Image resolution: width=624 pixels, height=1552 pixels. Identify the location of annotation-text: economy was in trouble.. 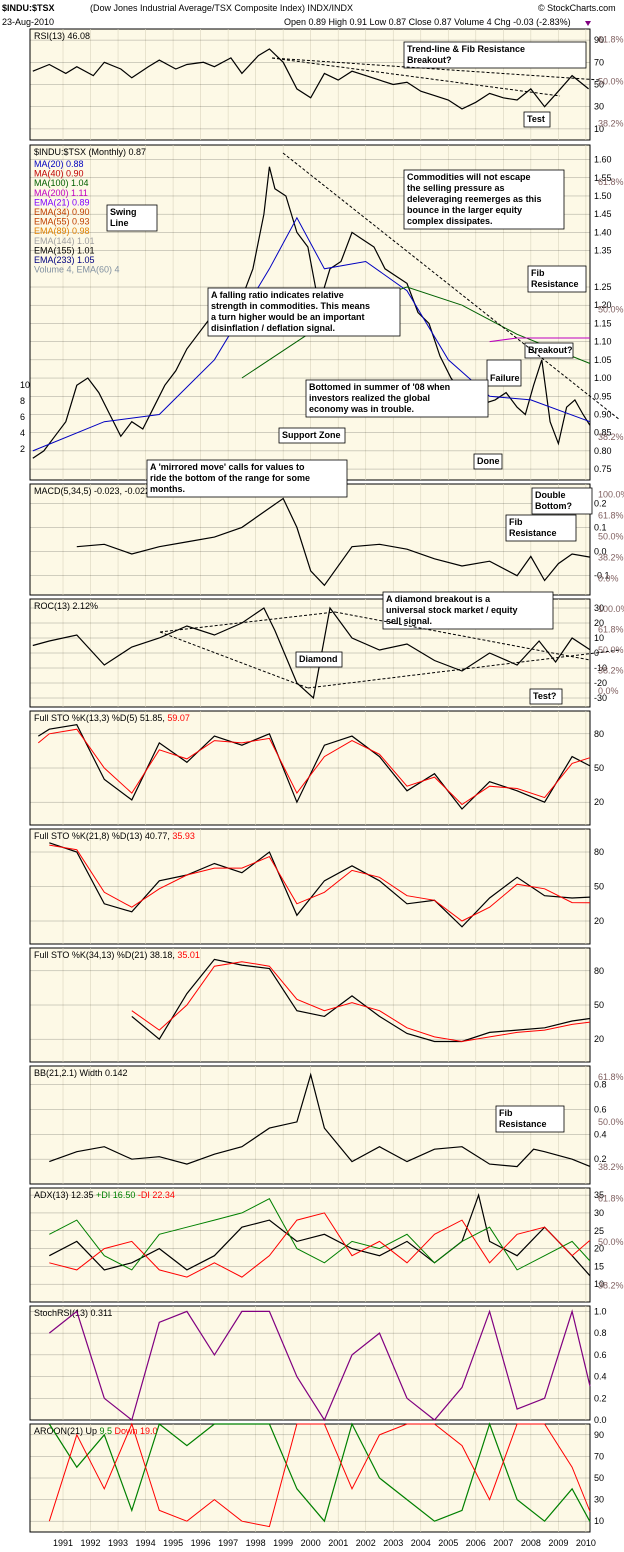
(361, 409).